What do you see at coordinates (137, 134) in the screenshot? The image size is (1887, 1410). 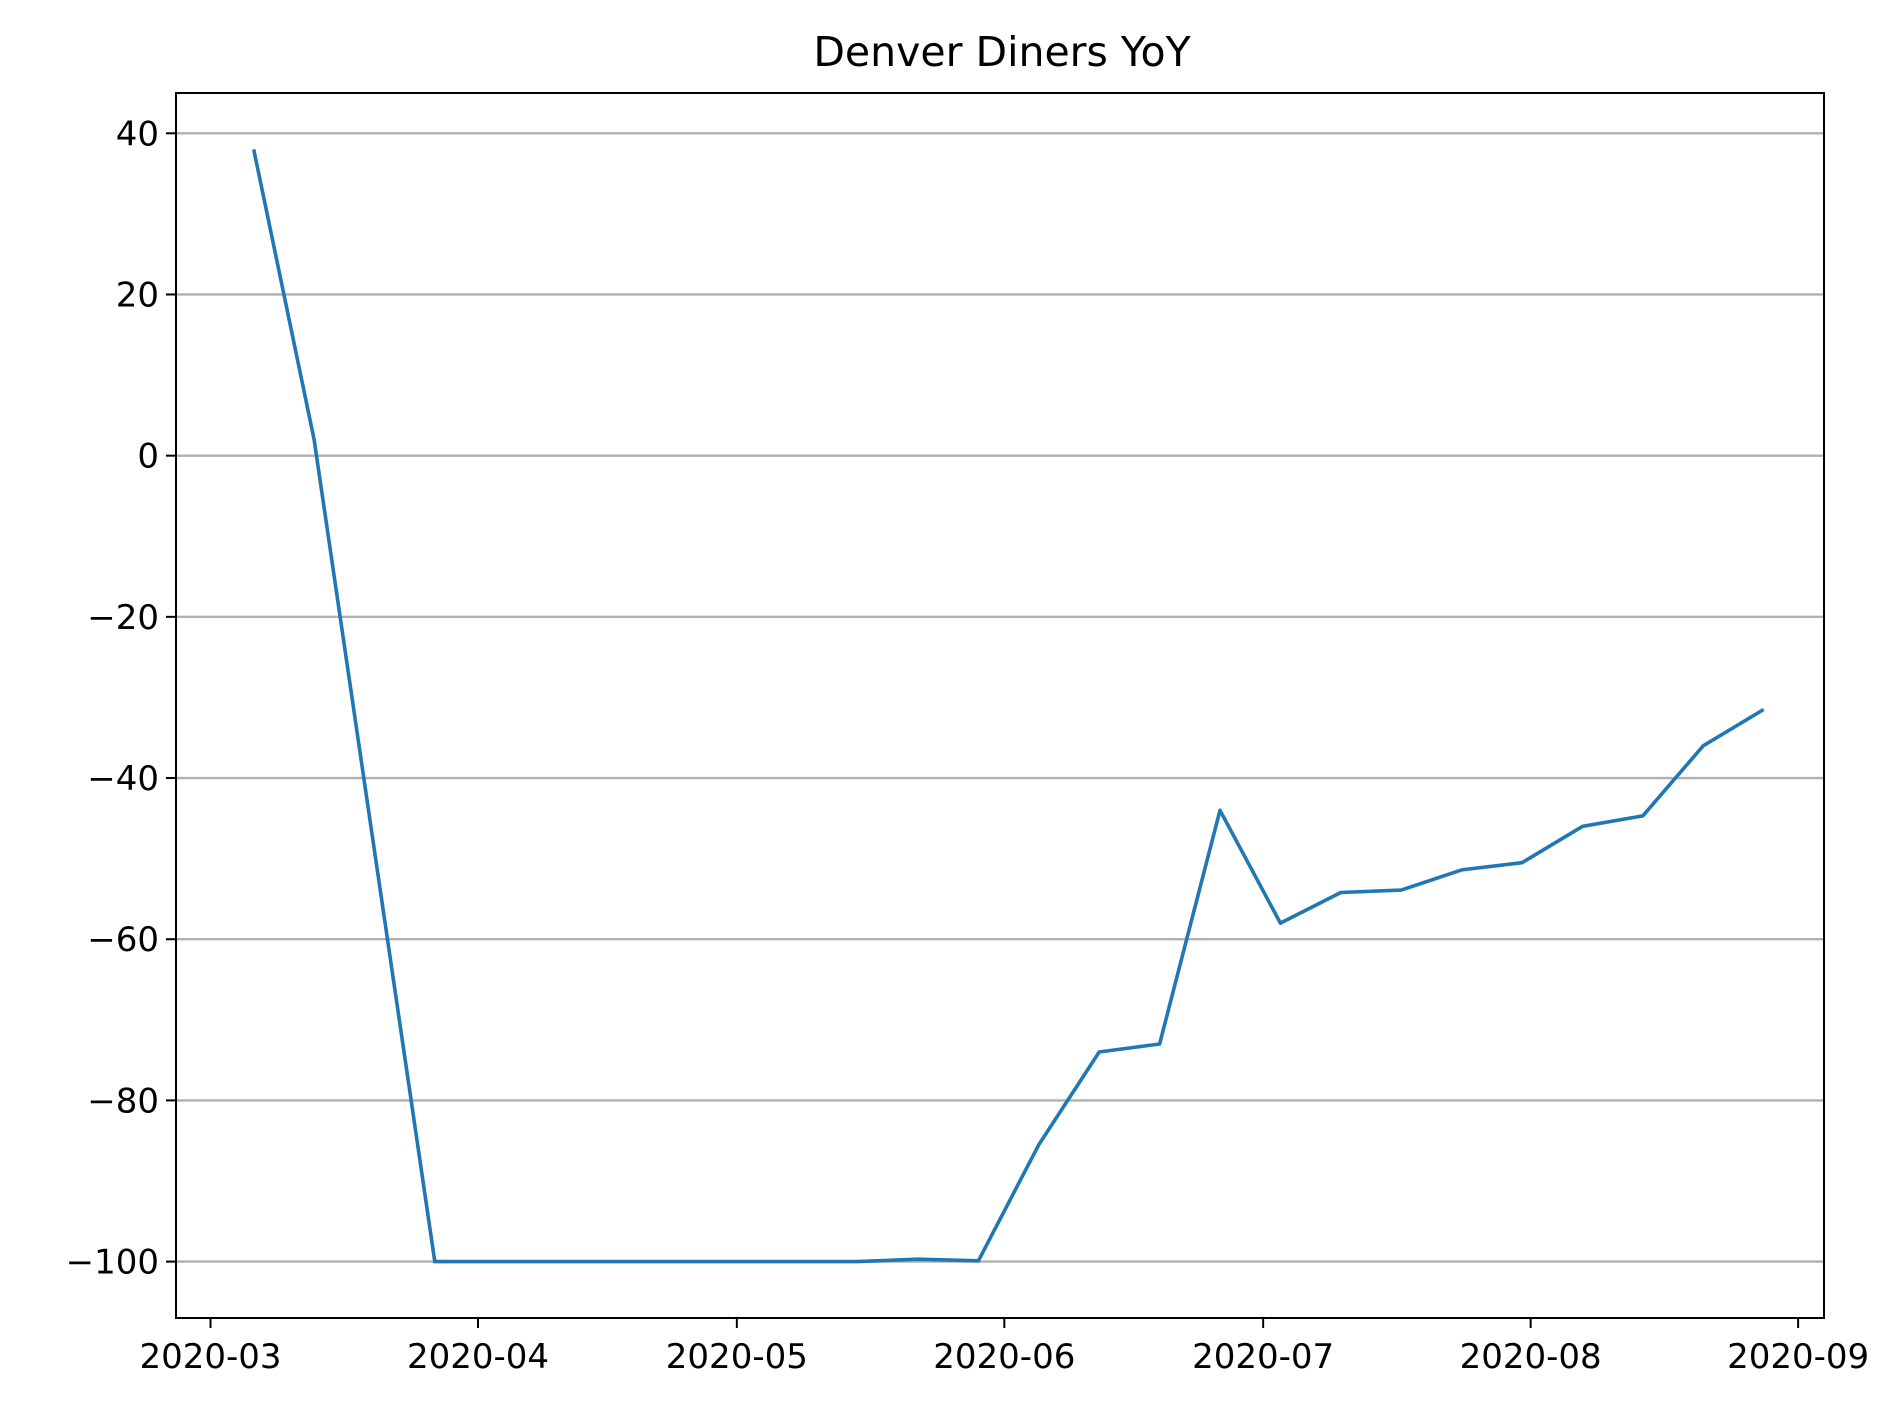 I see `y-tick-label: 40` at bounding box center [137, 134].